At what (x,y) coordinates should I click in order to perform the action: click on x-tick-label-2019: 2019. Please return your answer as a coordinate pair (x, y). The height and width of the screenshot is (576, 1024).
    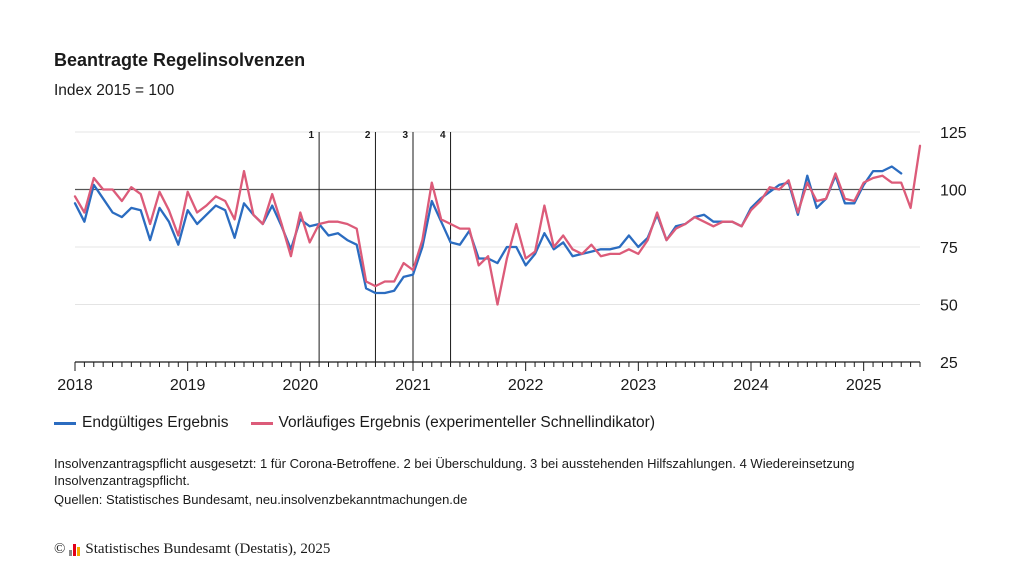
    Looking at the image, I should click on (188, 385).